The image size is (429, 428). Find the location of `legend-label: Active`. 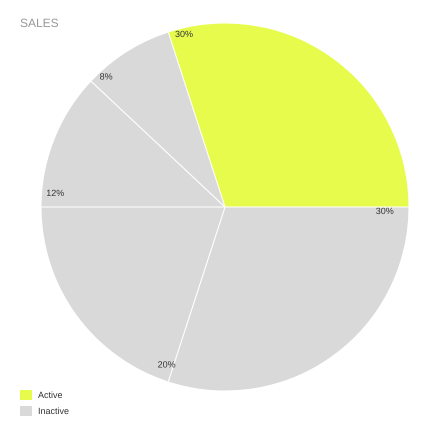

legend-label: Active is located at coordinates (50, 395).